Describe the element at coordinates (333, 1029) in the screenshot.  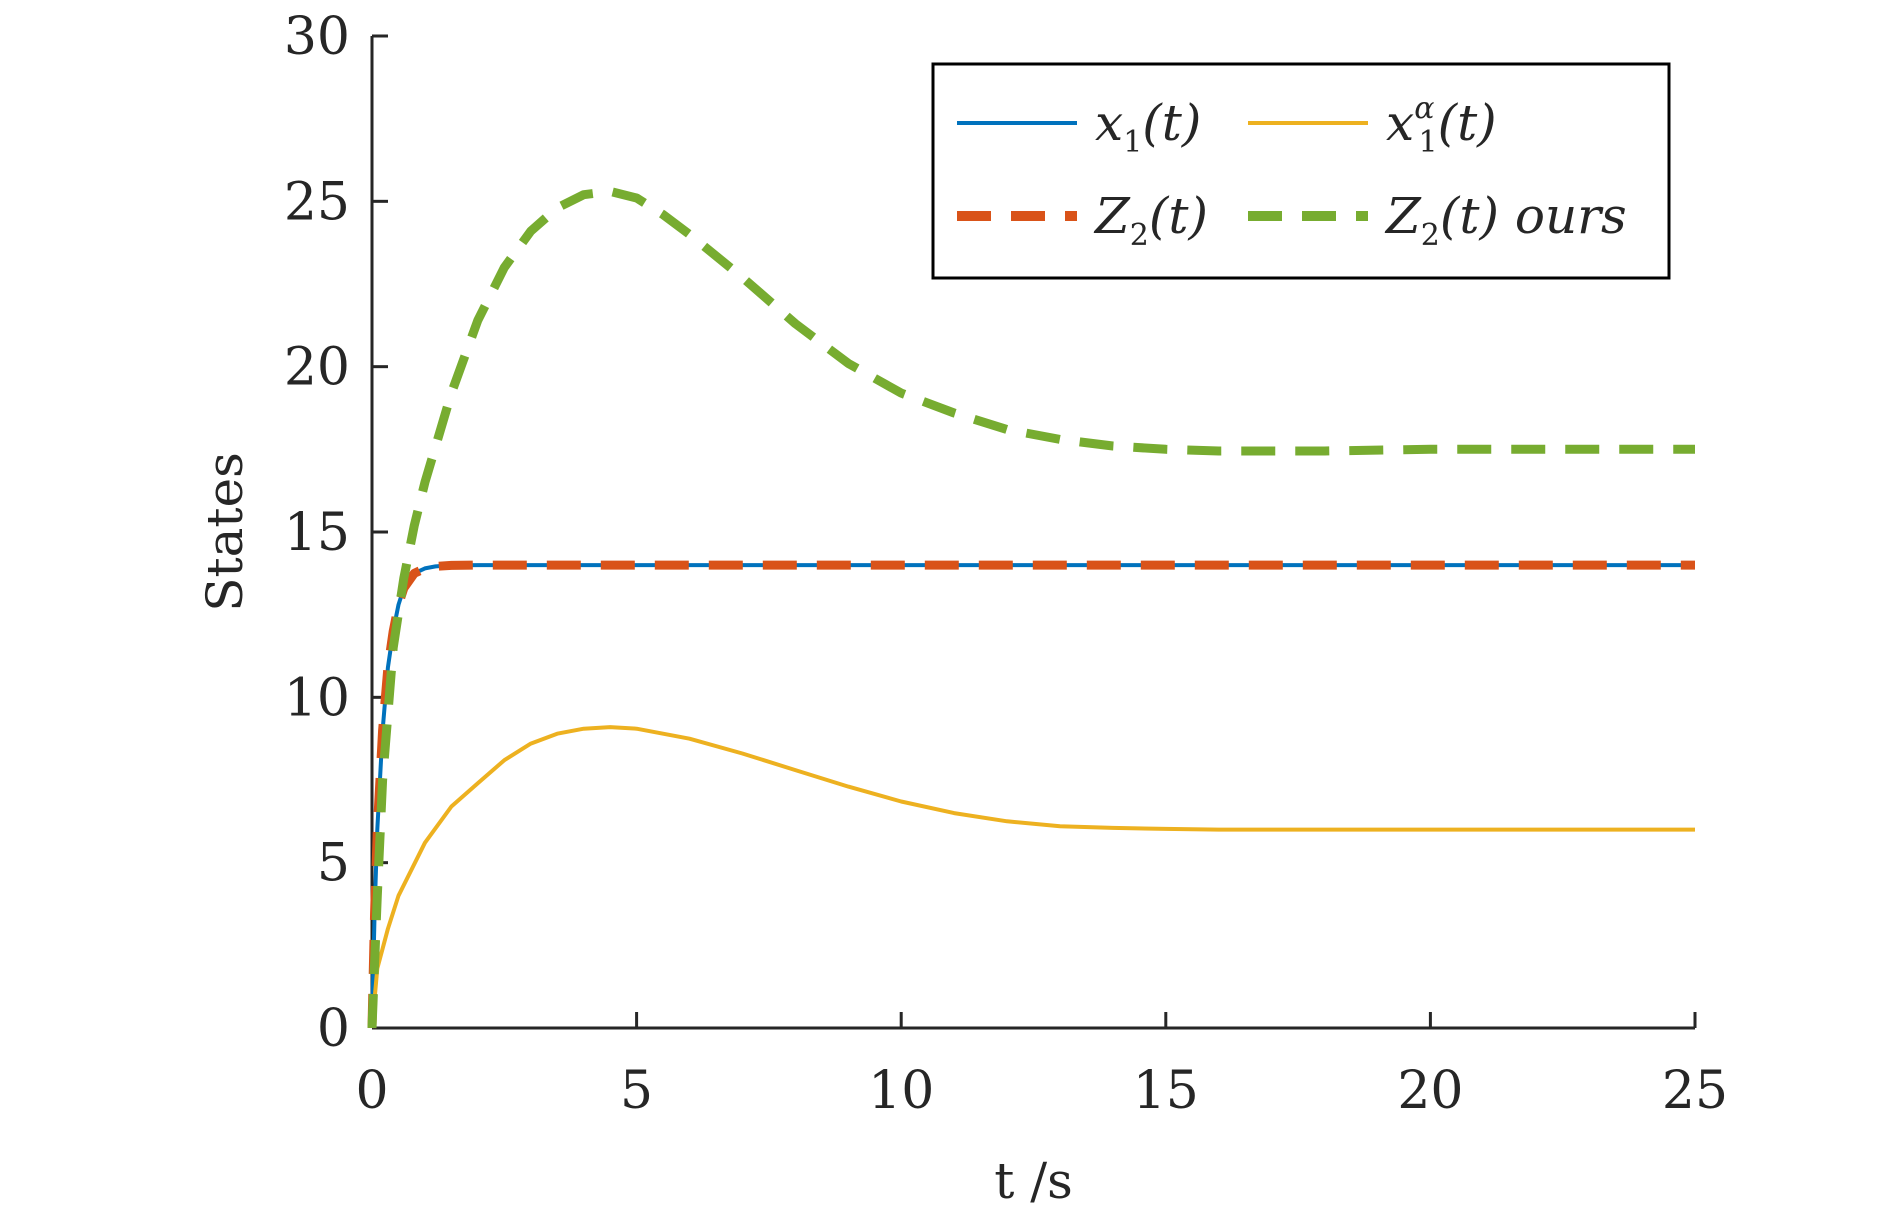
I see `y-tick-label: 0` at that location.